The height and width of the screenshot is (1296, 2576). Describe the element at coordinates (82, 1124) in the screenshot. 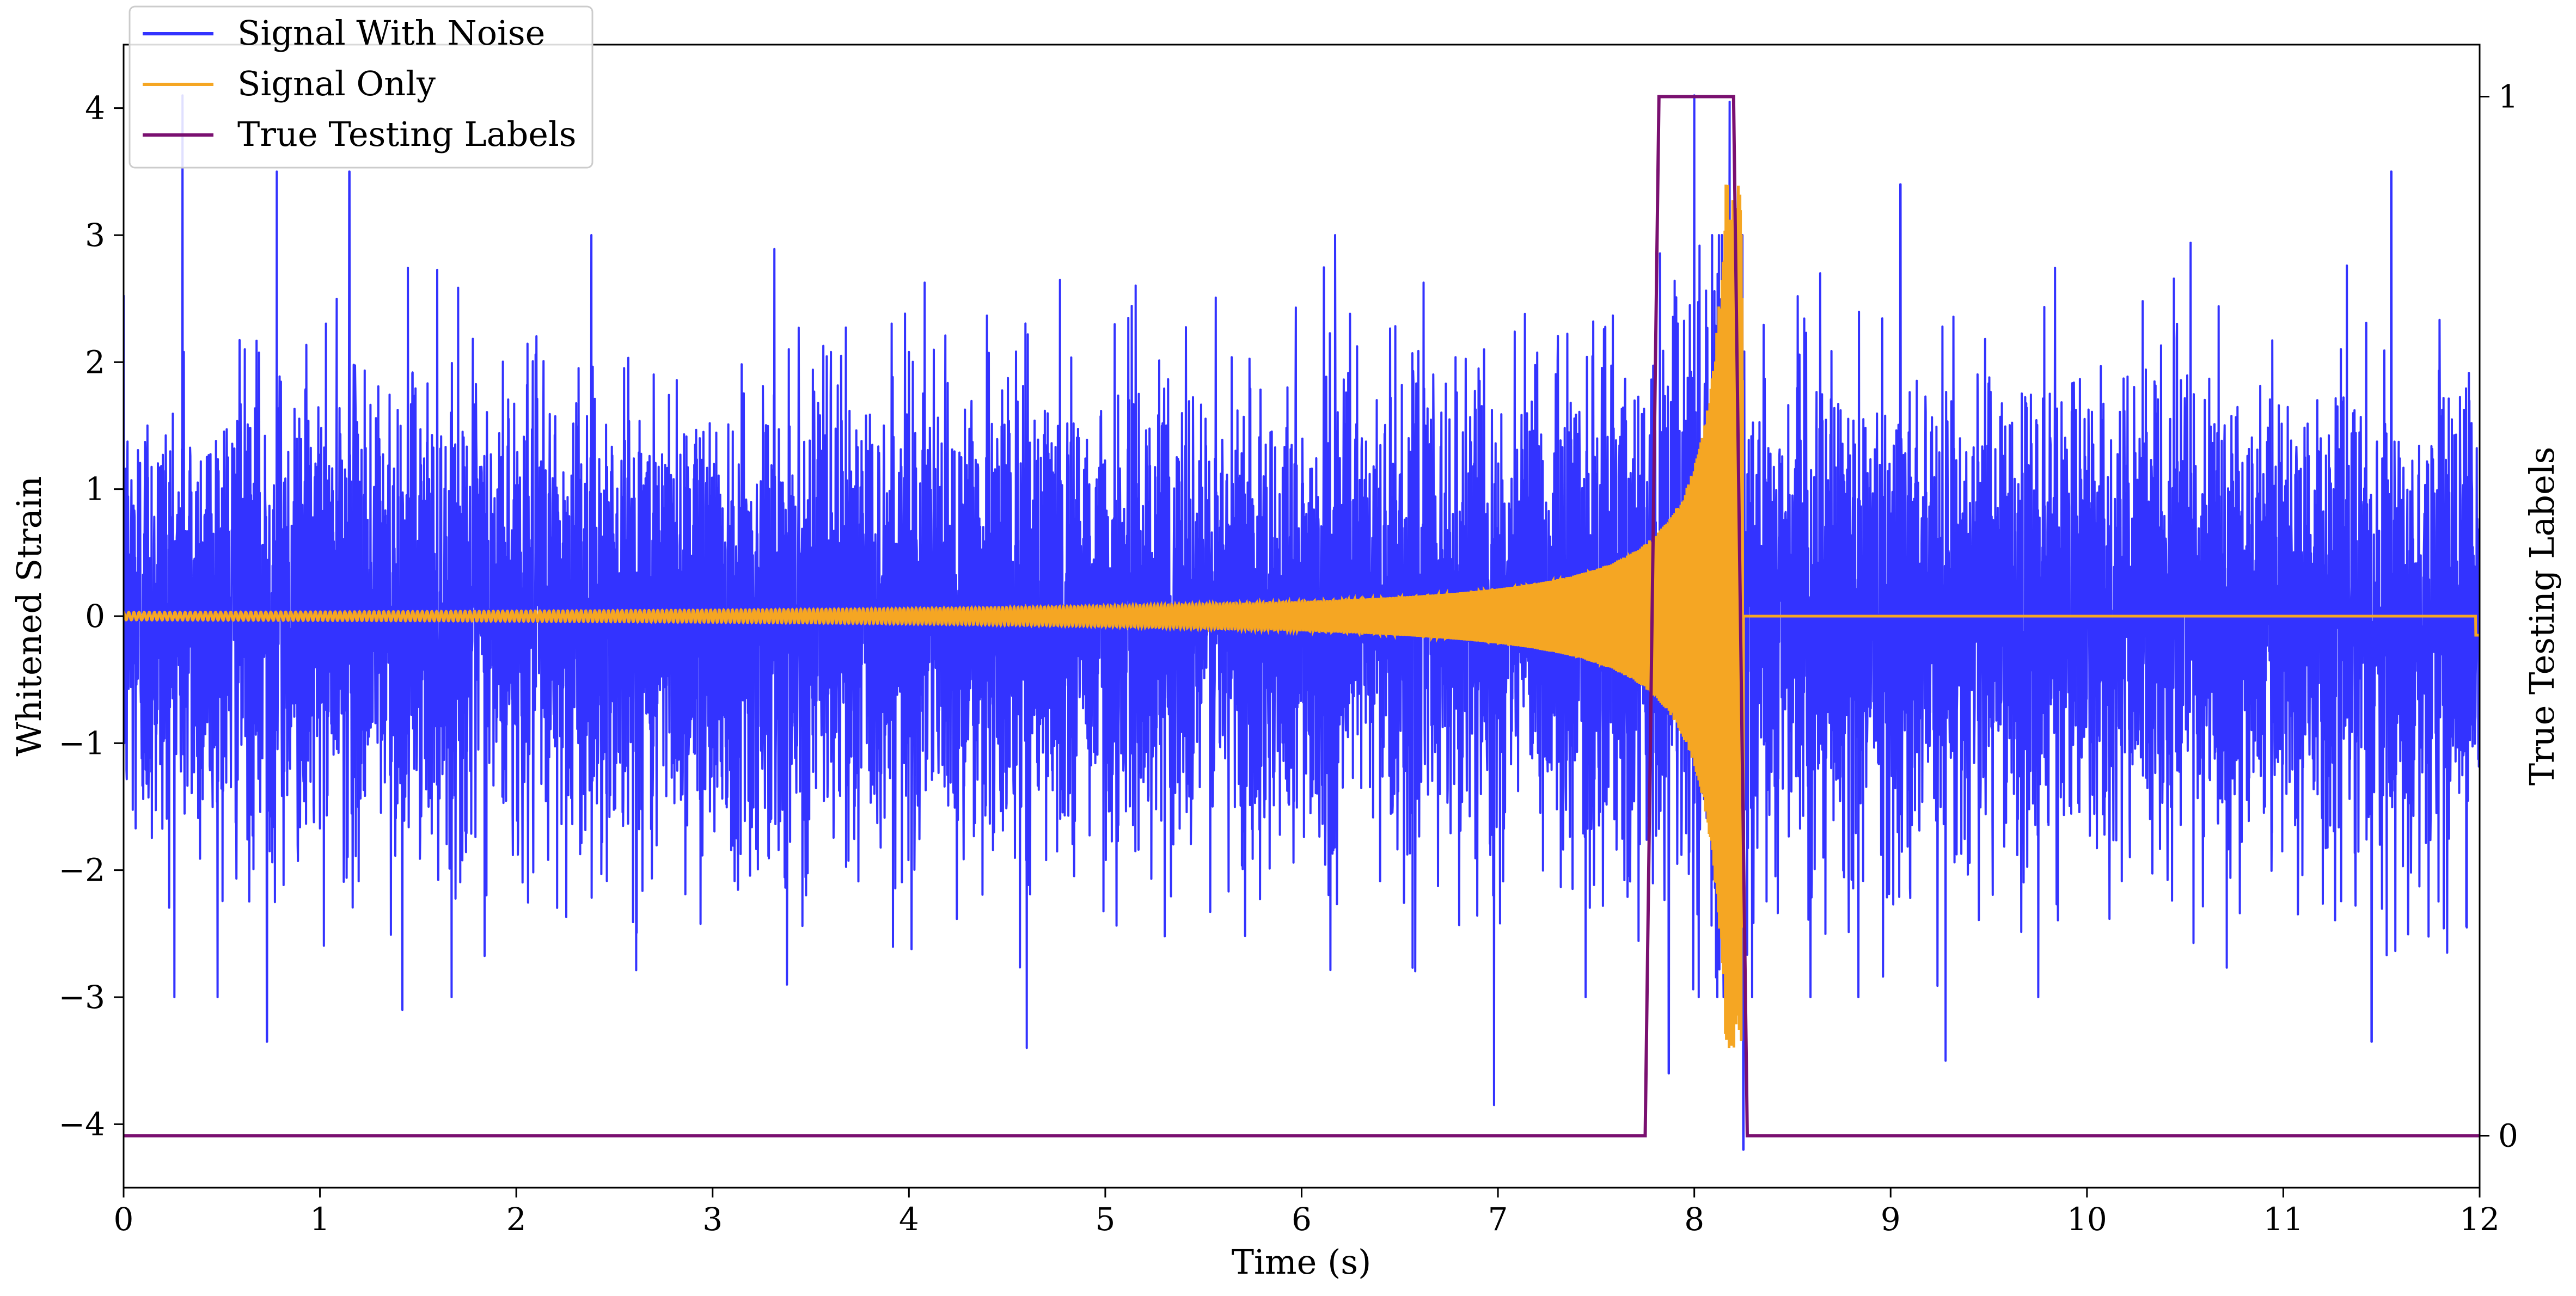

I see `y-tick-label: −4` at that location.